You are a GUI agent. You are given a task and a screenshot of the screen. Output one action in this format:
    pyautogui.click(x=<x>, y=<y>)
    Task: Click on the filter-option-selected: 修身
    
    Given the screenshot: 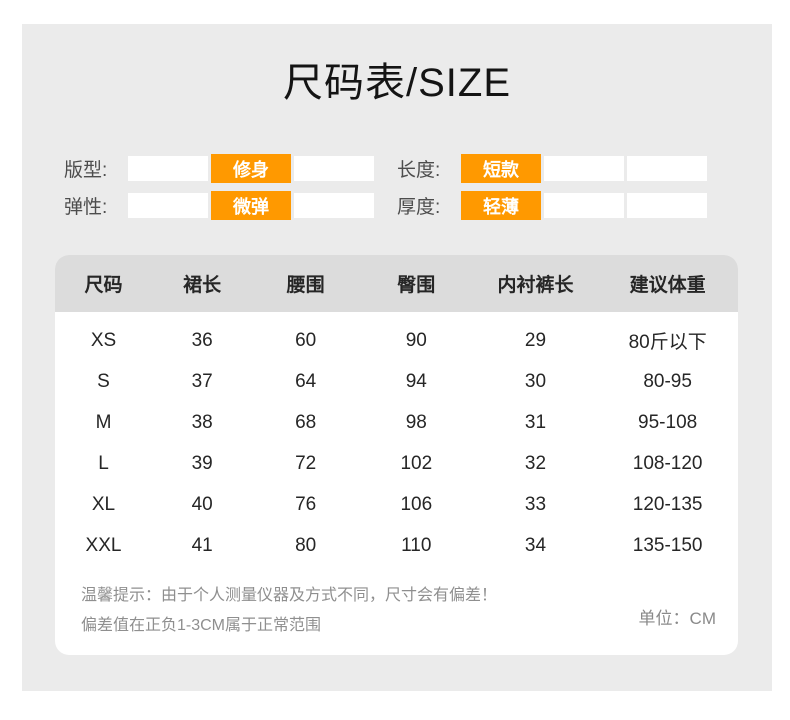 What is the action you would take?
    pyautogui.click(x=251, y=168)
    